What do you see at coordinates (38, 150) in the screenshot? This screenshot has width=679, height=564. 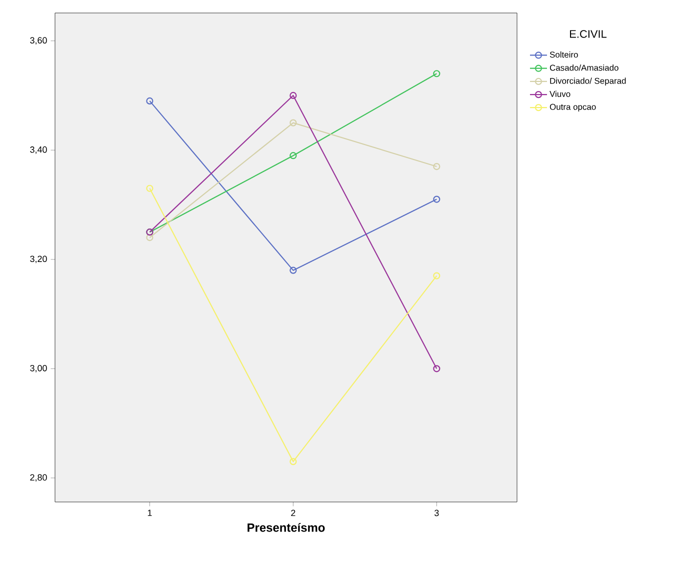 I see `y-tick-label: 3,40` at bounding box center [38, 150].